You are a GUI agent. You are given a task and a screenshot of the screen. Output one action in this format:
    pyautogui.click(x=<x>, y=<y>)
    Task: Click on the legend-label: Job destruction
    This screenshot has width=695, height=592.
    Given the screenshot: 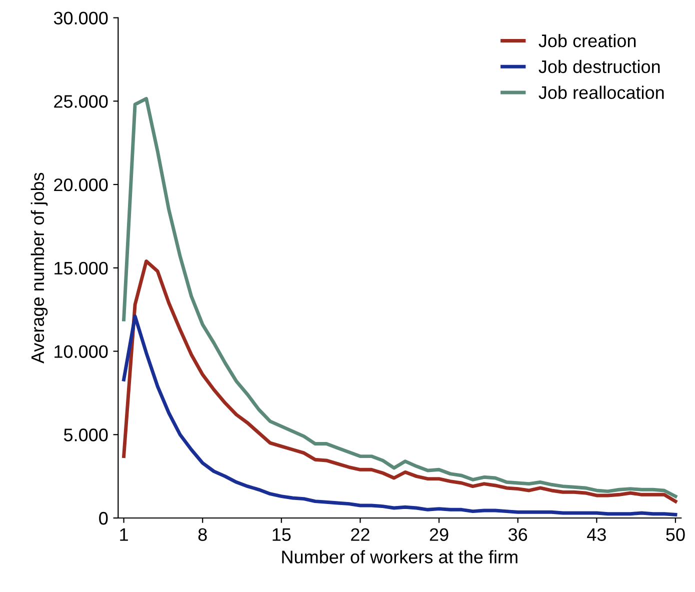 What is the action you would take?
    pyautogui.click(x=599, y=67)
    